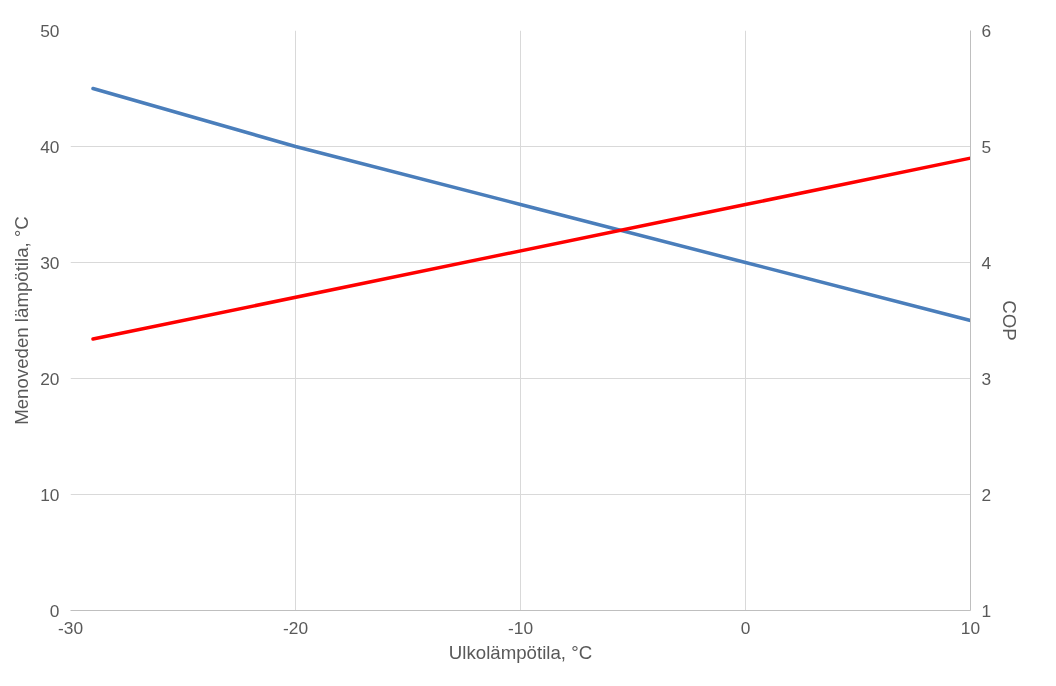  Describe the element at coordinates (50, 378) in the screenshot. I see `y-tick-label: 20` at that location.